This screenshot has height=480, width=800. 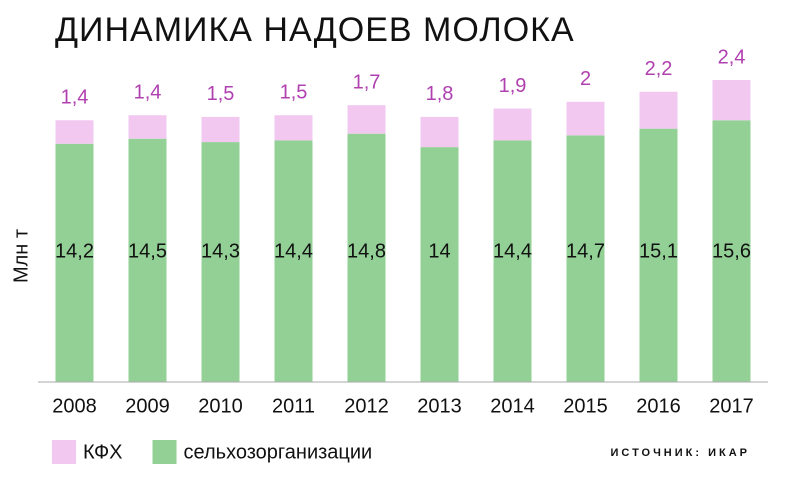 What do you see at coordinates (367, 82) in the screenshot?
I see `value-label: 1,7` at bounding box center [367, 82].